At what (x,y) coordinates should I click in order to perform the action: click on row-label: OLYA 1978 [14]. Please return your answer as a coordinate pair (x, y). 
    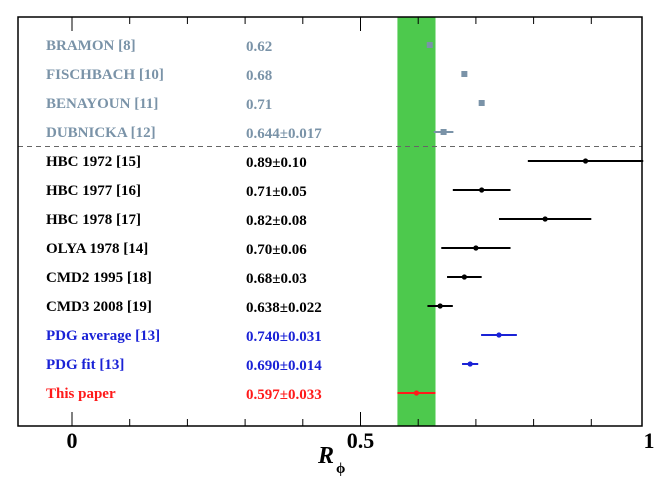
    Looking at the image, I should click on (97, 249).